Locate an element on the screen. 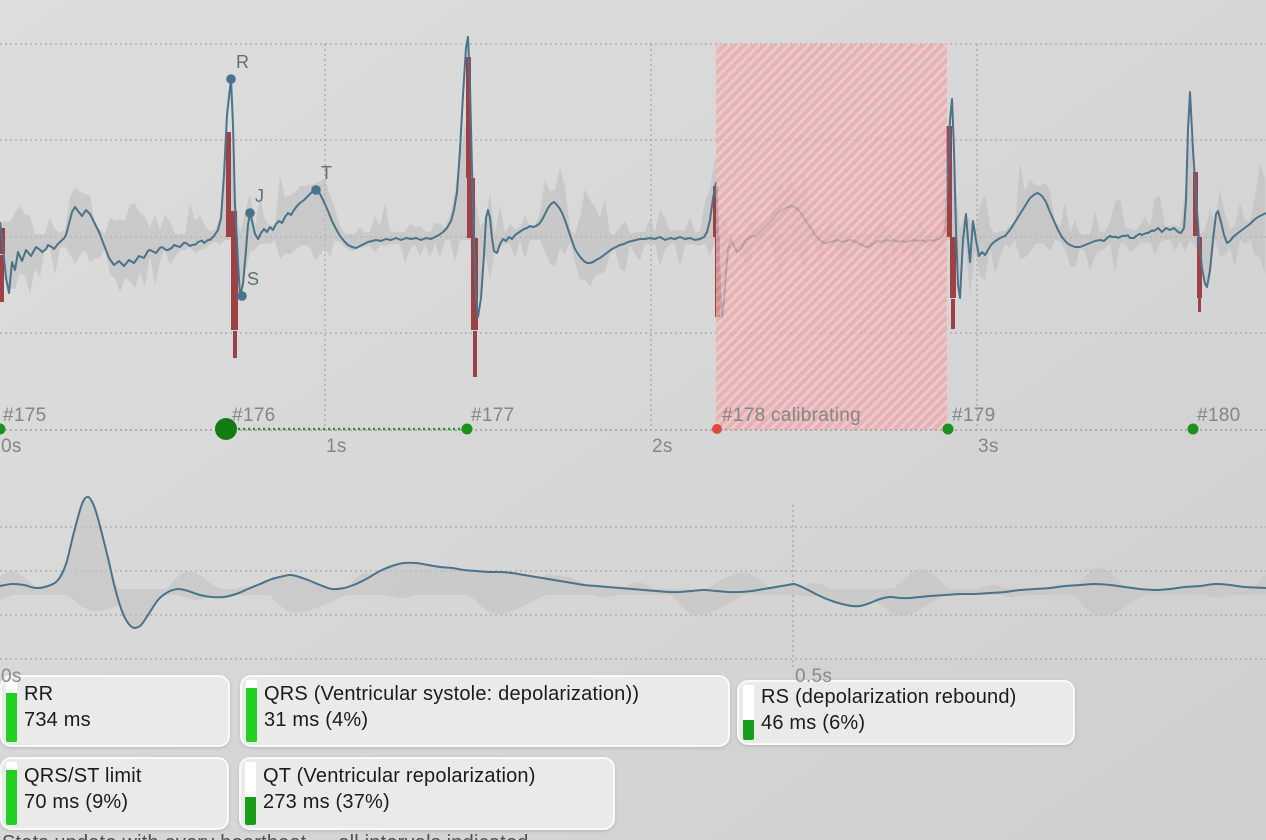  time-label: 0.5s is located at coordinates (814, 676).